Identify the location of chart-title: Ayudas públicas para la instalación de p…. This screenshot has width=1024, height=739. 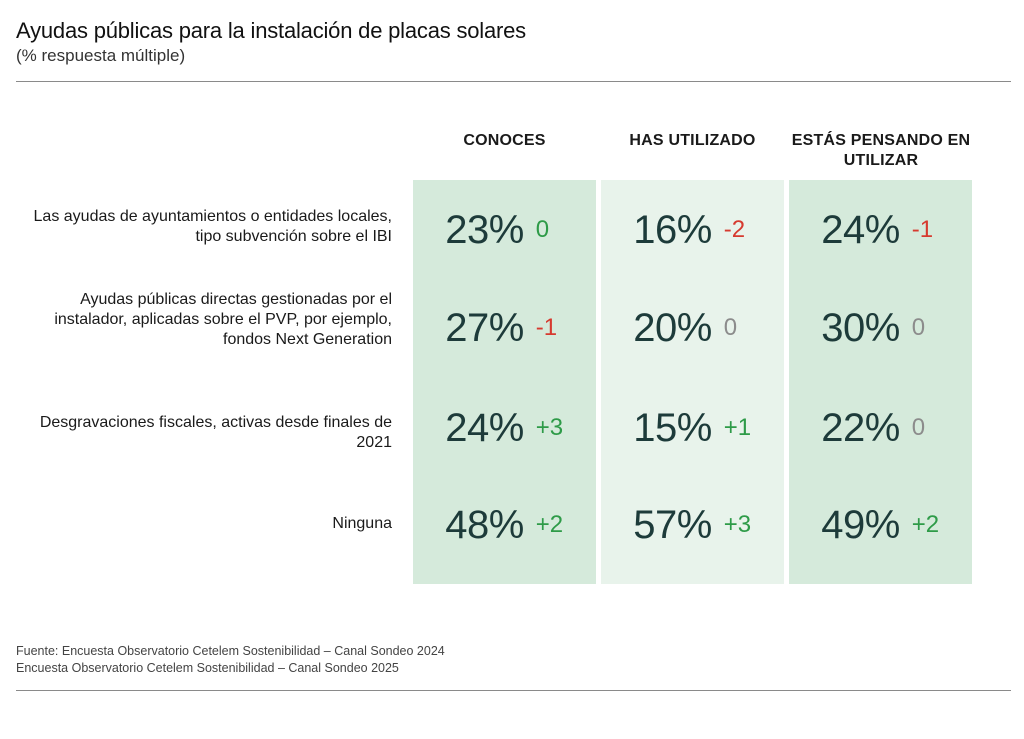
(271, 30).